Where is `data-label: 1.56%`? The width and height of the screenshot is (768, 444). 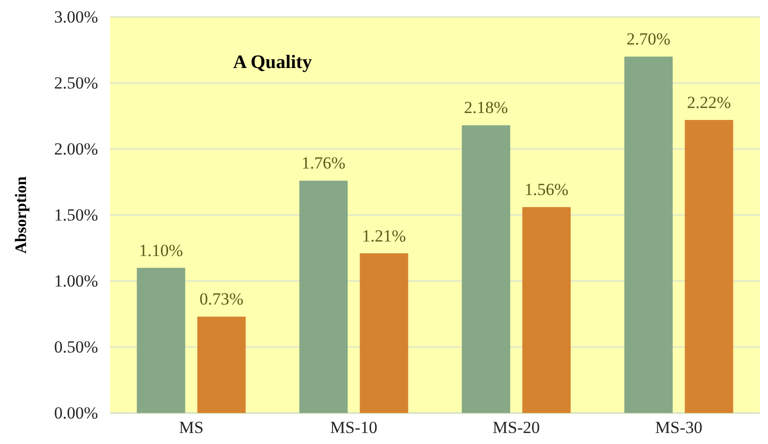 data-label: 1.56% is located at coordinates (546, 190).